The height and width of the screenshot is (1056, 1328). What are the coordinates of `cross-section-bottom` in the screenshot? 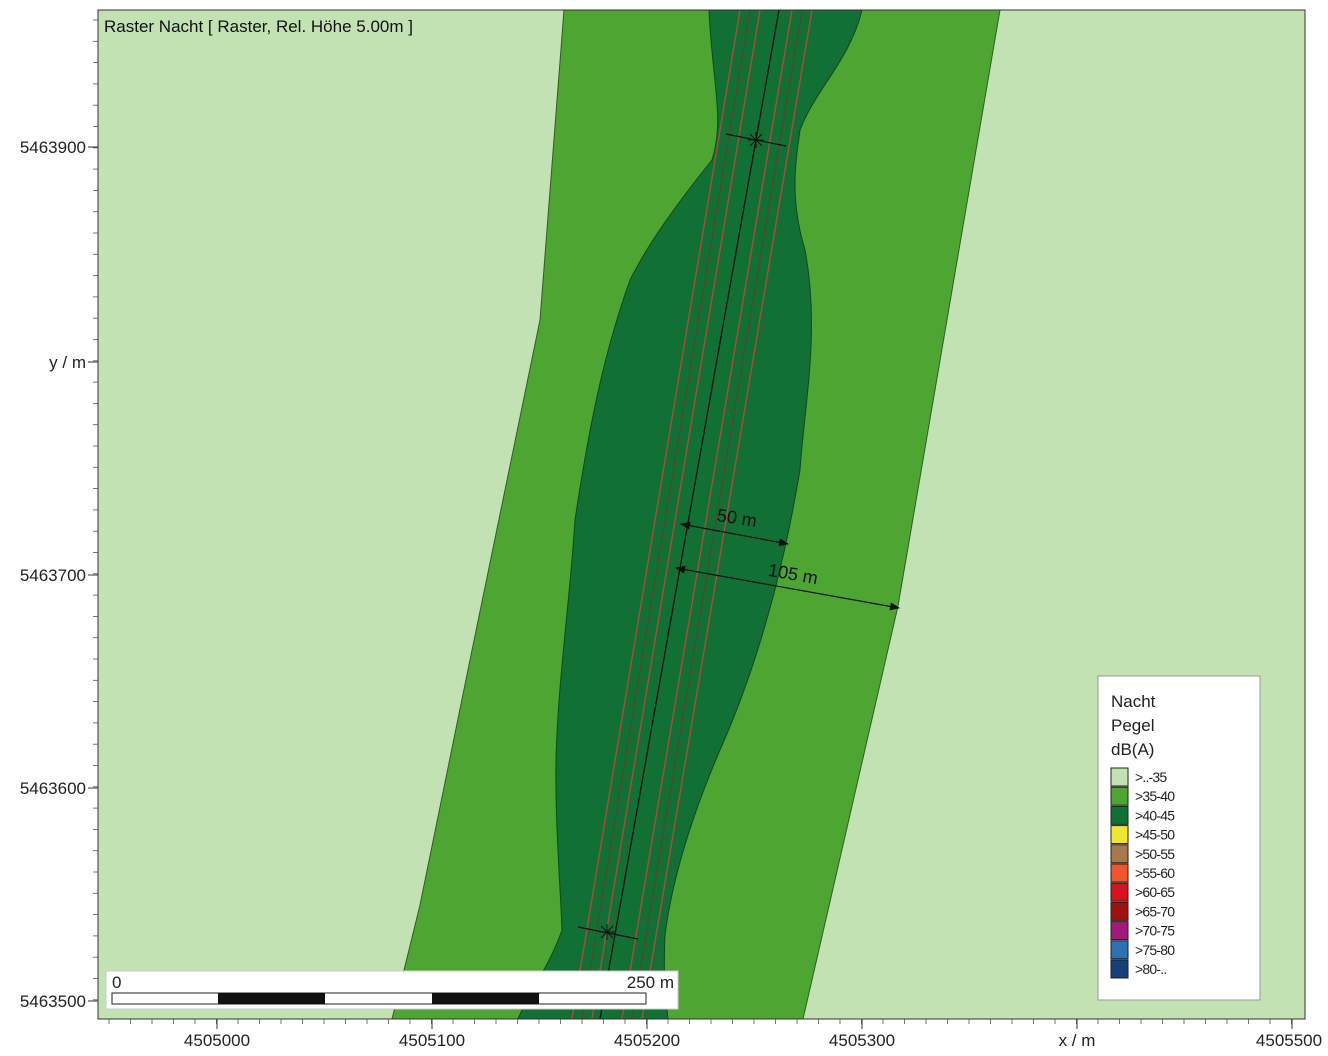 It's located at (608, 932).